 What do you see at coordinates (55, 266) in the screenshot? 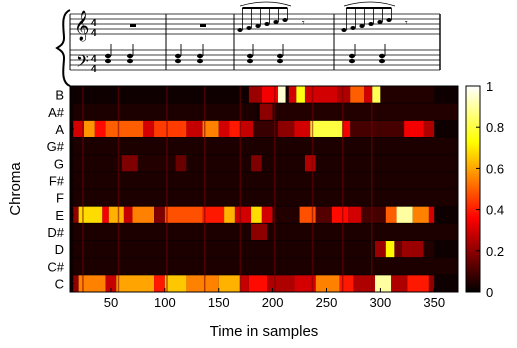
I see `y-tick-label: C#` at bounding box center [55, 266].